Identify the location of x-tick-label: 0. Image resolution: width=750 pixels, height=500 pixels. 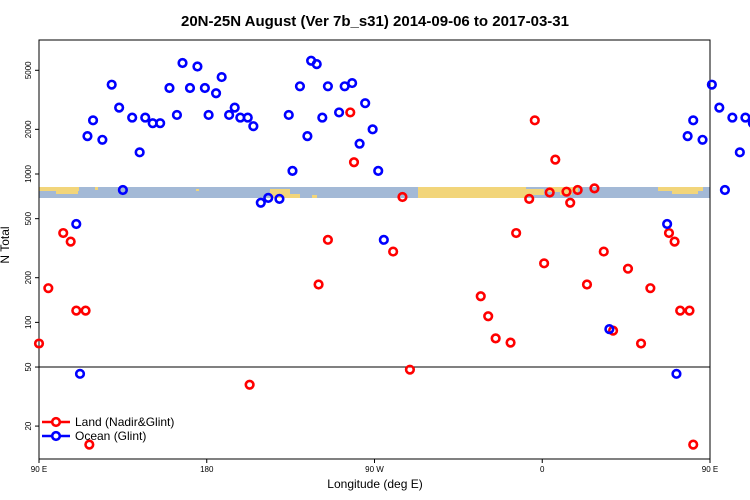
(542, 469).